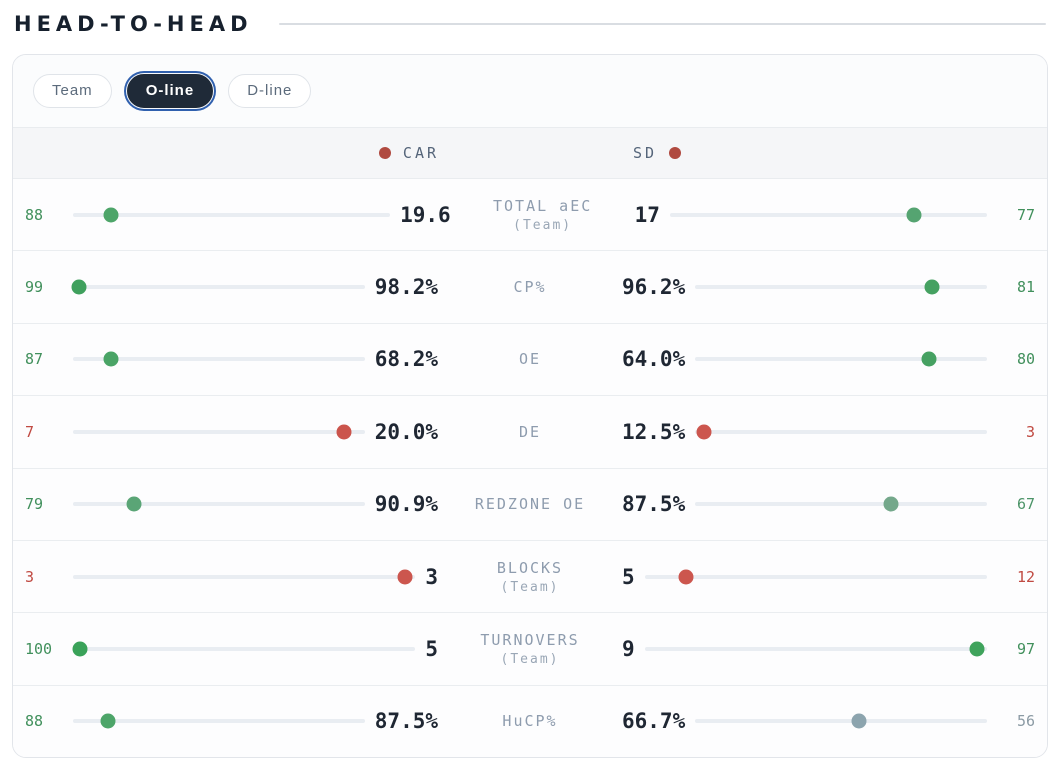 Image resolution: width=1060 pixels, height=776 pixels. What do you see at coordinates (530, 91) in the screenshot?
I see `tab-bar: Team O-line D-line` at bounding box center [530, 91].